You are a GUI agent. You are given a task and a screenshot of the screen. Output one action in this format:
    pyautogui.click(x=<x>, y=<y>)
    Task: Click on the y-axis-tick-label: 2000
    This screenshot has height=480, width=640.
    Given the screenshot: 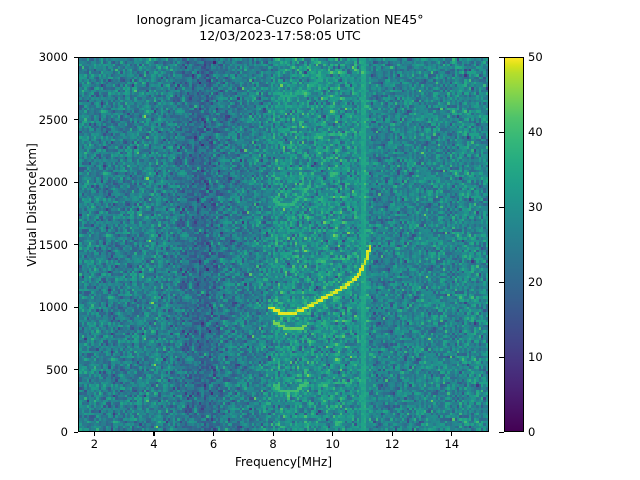 What is the action you would take?
    pyautogui.click(x=53, y=182)
    